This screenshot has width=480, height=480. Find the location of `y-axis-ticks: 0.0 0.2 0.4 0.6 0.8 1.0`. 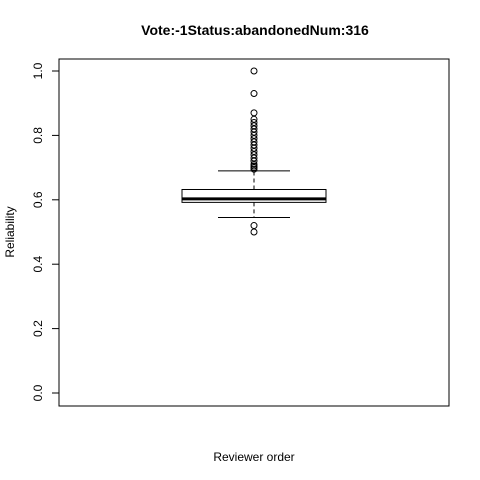

y-axis-ticks: 0.0 0.2 0.4 0.6 0.8 1.0 is located at coordinates (45, 231).